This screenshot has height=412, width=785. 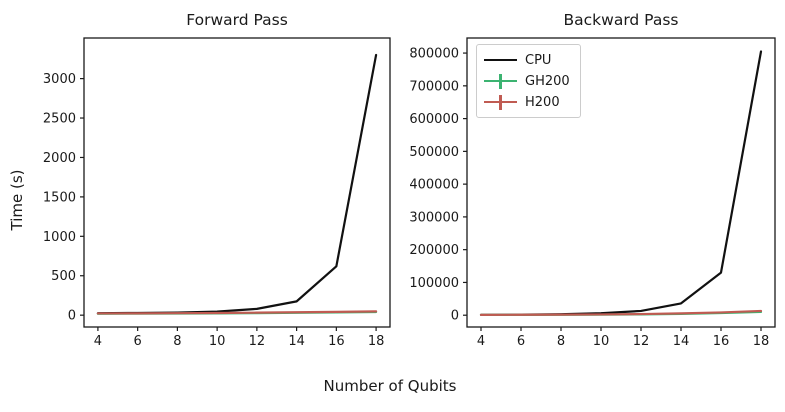 I want to click on legend: CPU GH200 H200, so click(x=528, y=81).